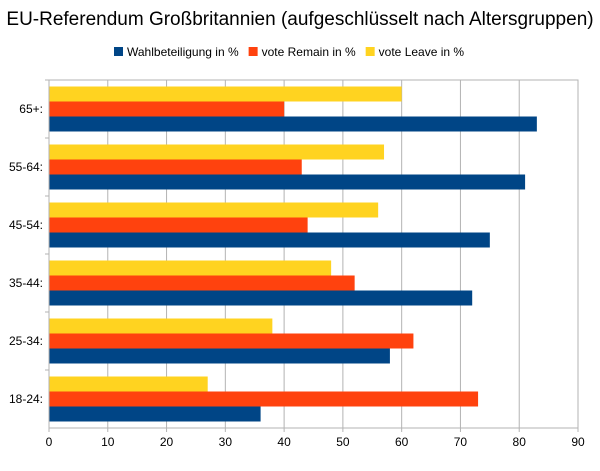 The height and width of the screenshot is (471, 600). I want to click on bar-vote-leave-in-65+, so click(225, 94).